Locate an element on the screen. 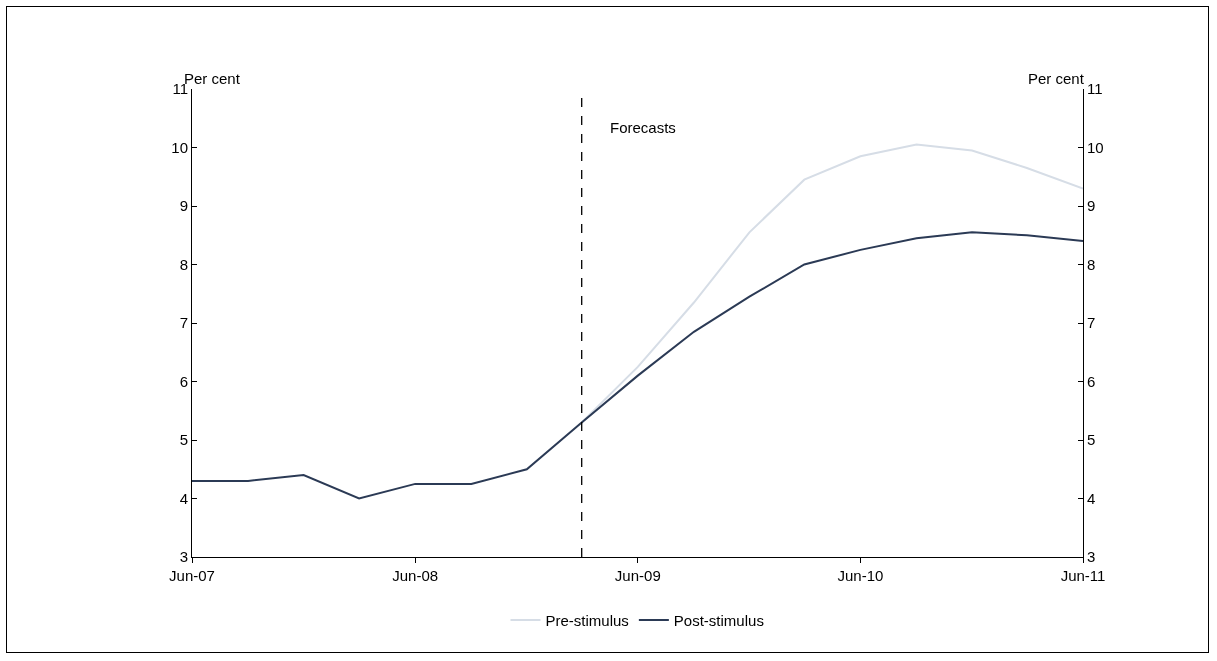  y-tick-label: 10 is located at coordinates (179, 147).